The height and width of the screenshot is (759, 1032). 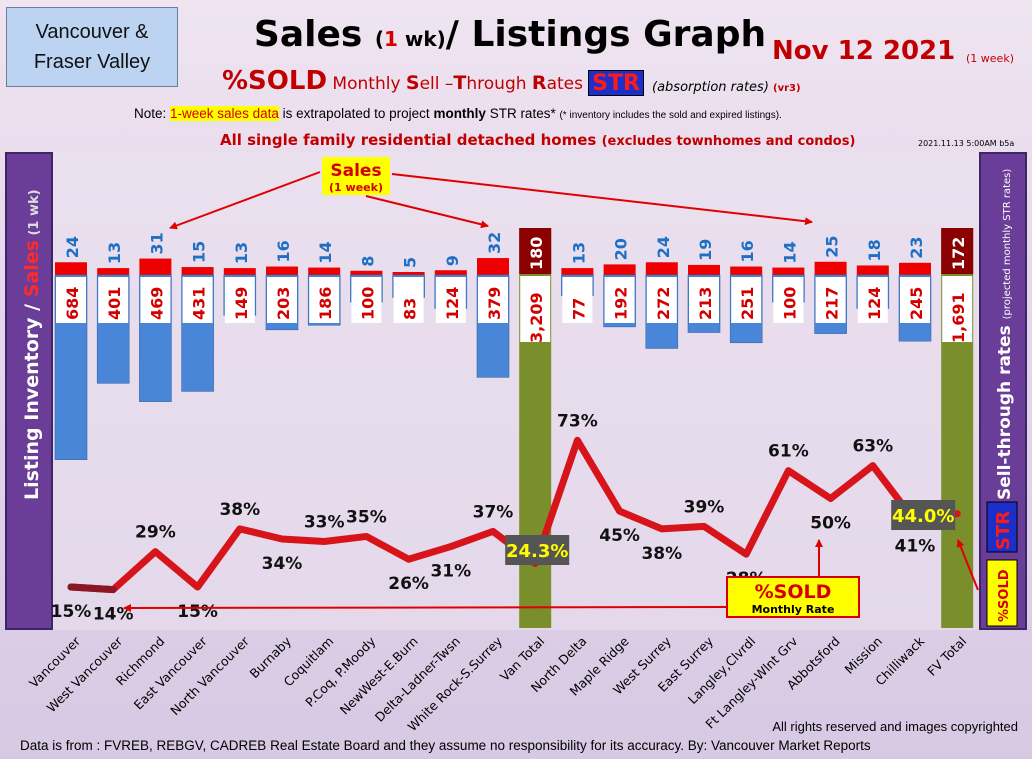 What do you see at coordinates (367, 261) in the screenshot?
I see `sales-value-label: 8` at bounding box center [367, 261].